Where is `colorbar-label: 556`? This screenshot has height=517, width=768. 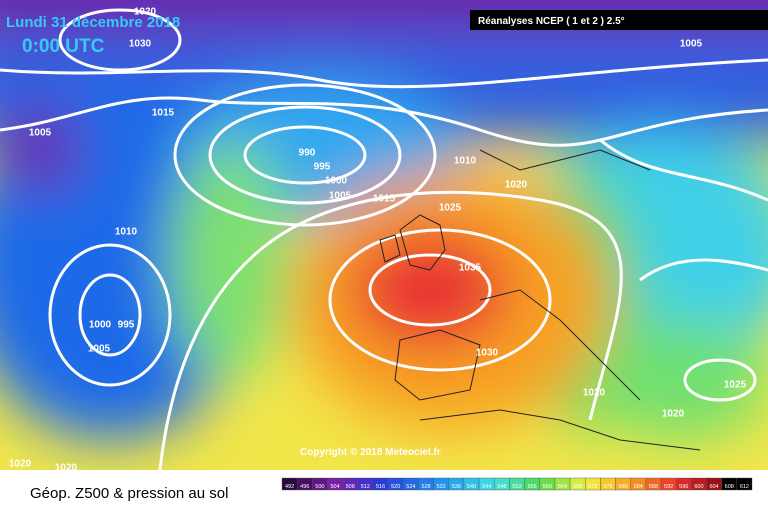 colorbar-label: 556 is located at coordinates (532, 487).